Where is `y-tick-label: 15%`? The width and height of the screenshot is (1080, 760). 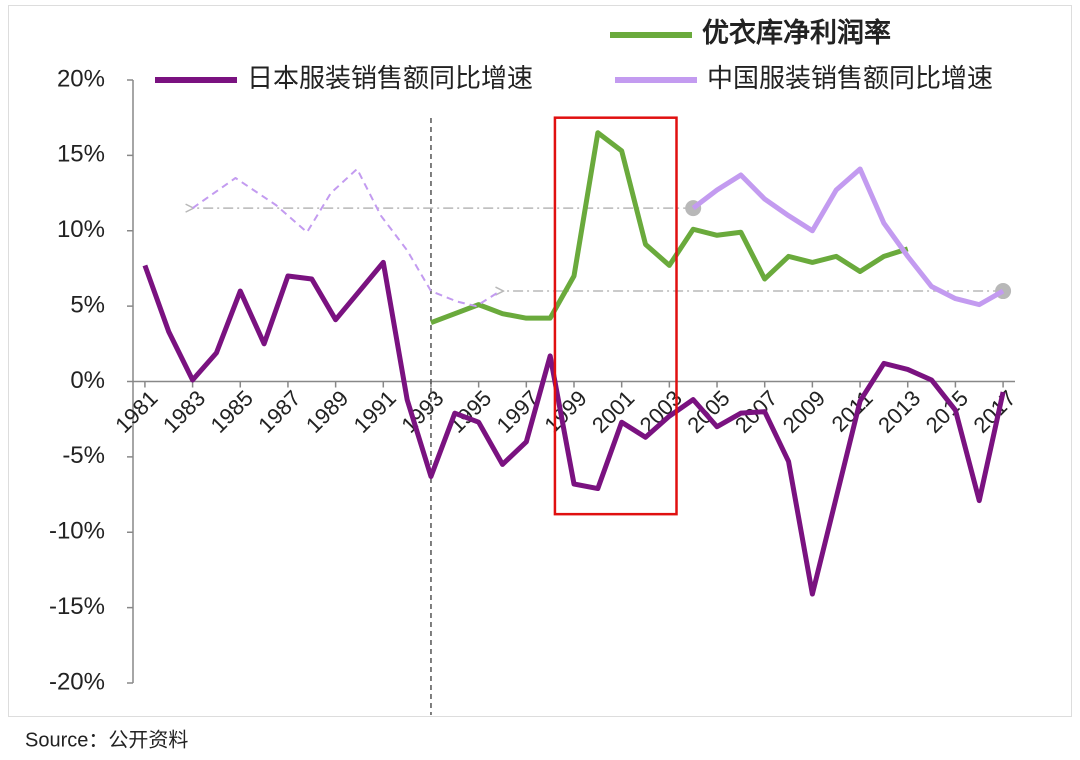
y-tick-label: 15% is located at coordinates (81, 154).